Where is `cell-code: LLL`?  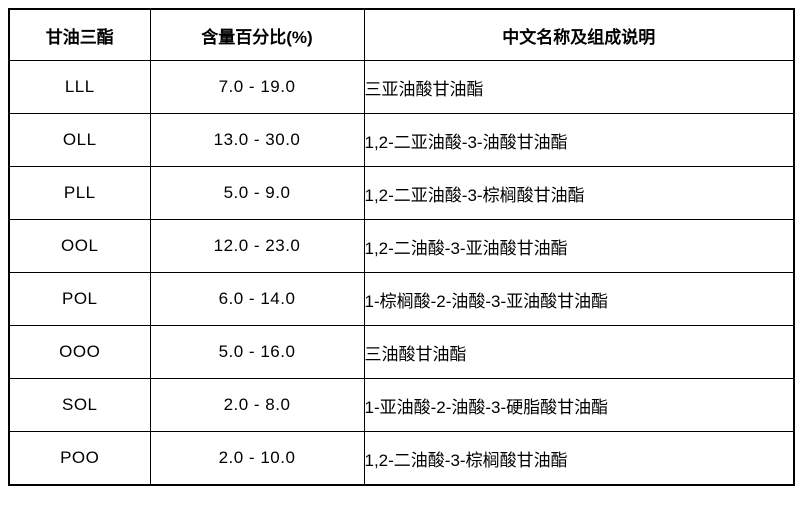 cell-code: LLL is located at coordinates (79, 87).